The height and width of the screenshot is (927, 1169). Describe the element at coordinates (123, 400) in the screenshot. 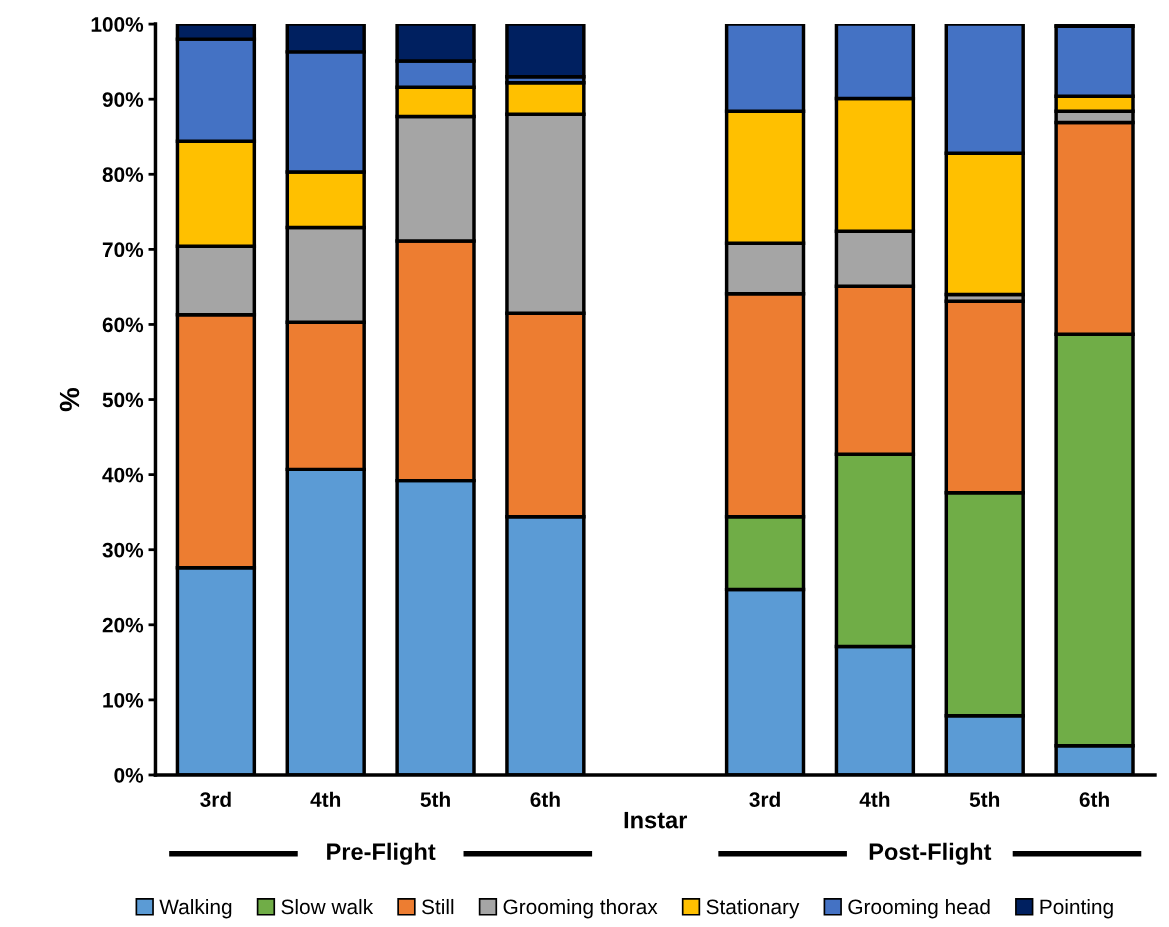

I see `y-tick-label: 50%` at that location.